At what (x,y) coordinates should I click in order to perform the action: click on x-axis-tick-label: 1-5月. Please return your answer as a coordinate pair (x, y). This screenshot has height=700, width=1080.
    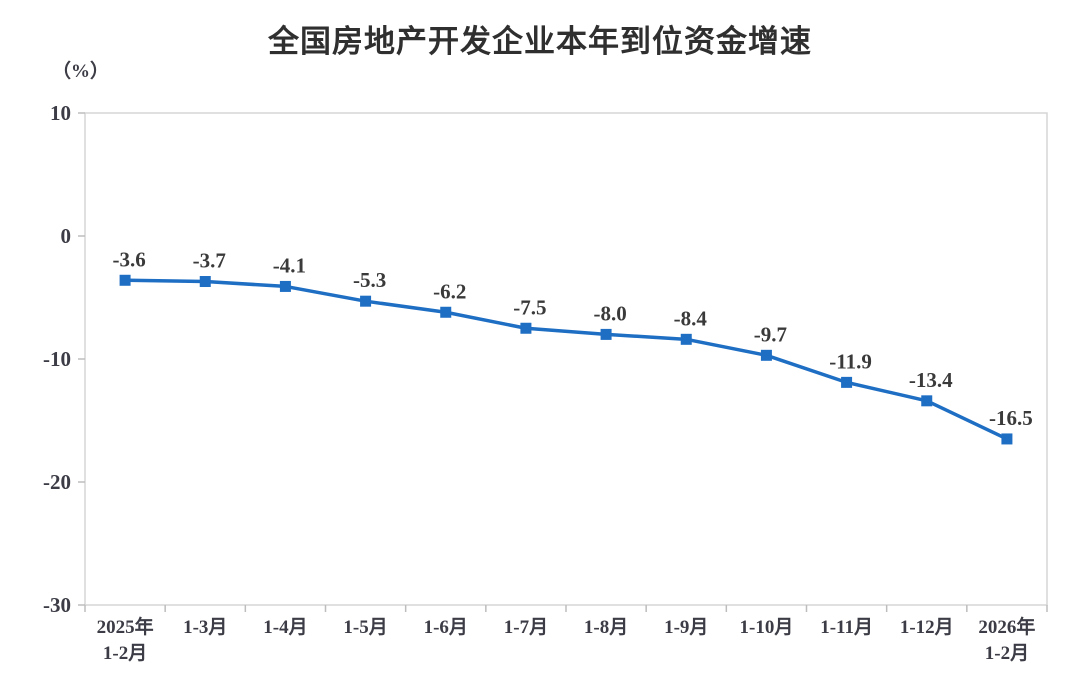
    Looking at the image, I should click on (365, 627).